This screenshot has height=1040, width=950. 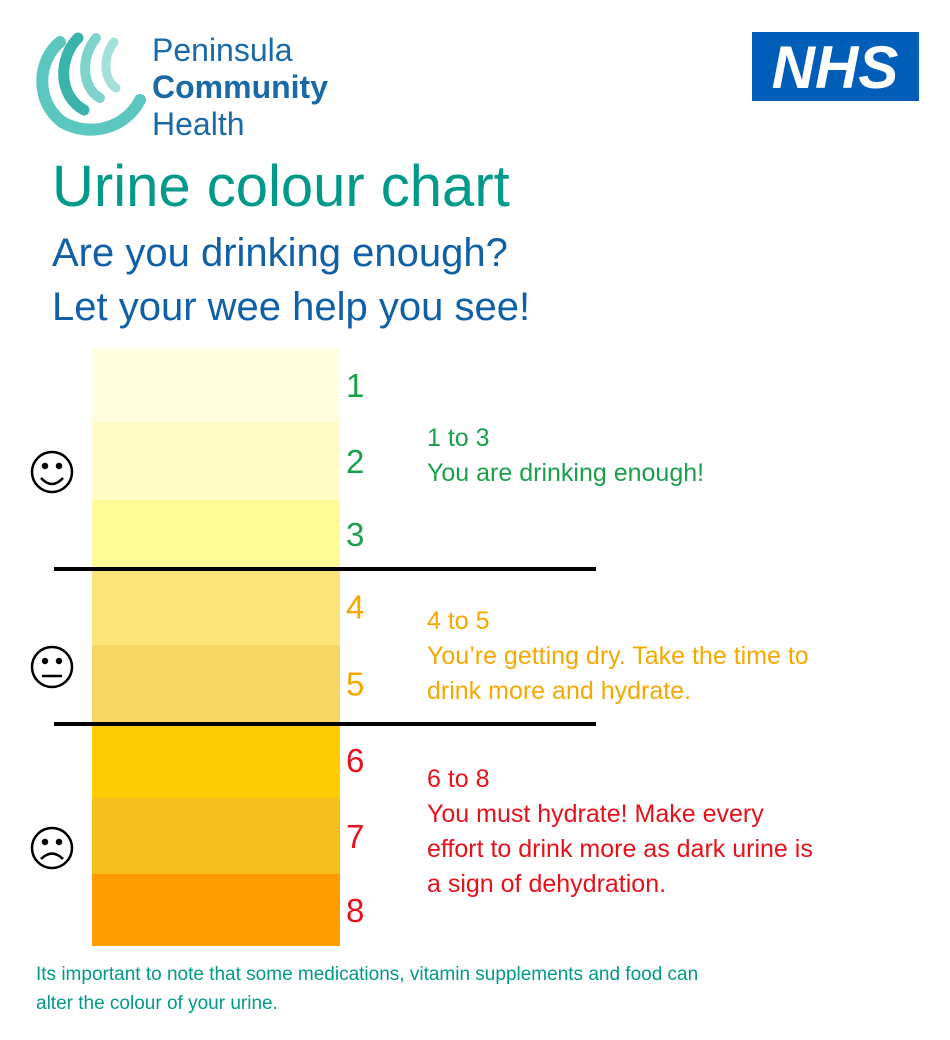 What do you see at coordinates (198, 124) in the screenshot?
I see `logo-line: Health` at bounding box center [198, 124].